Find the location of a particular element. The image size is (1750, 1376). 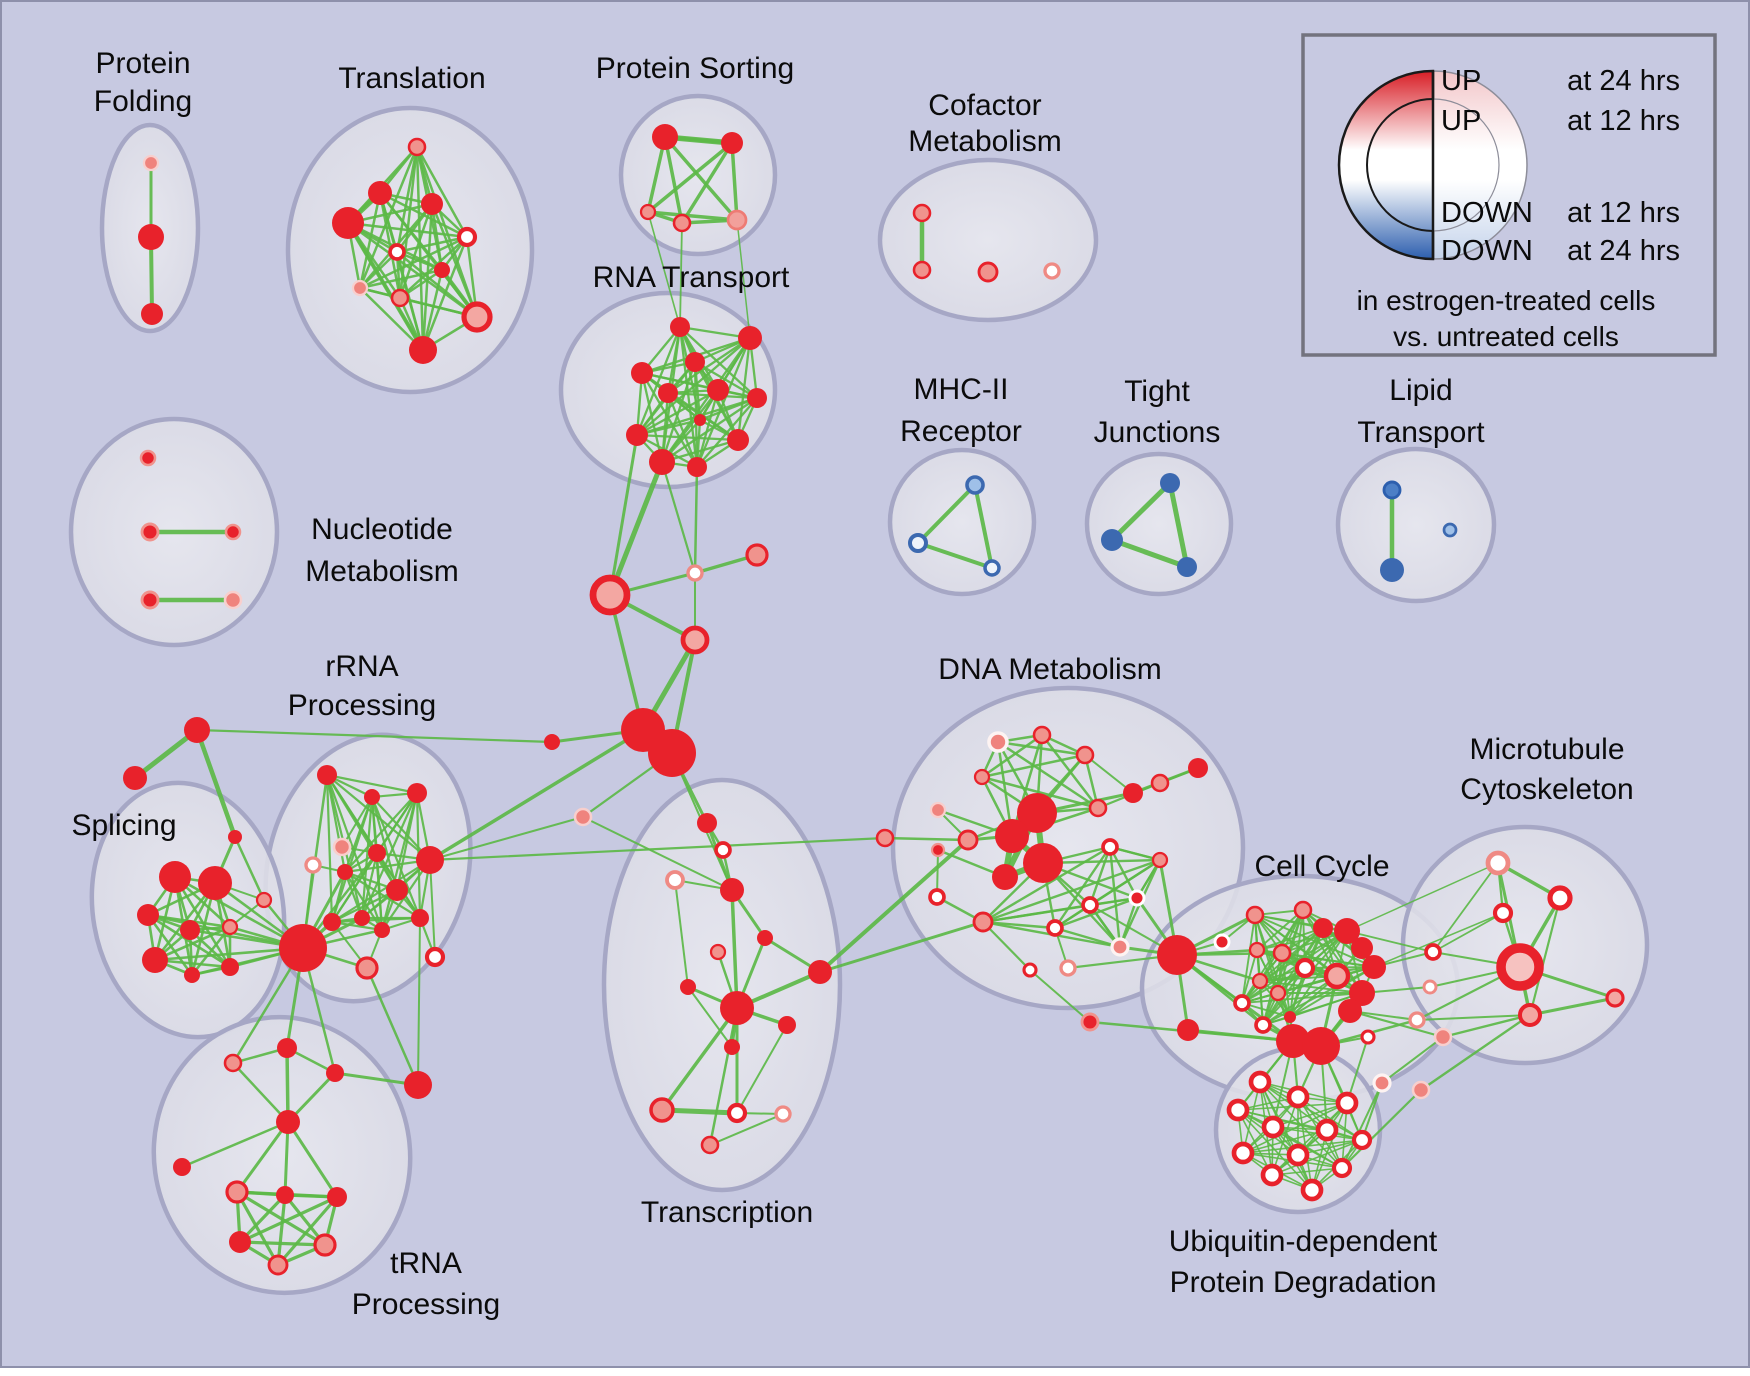

network-node-ps2 is located at coordinates (732, 143).